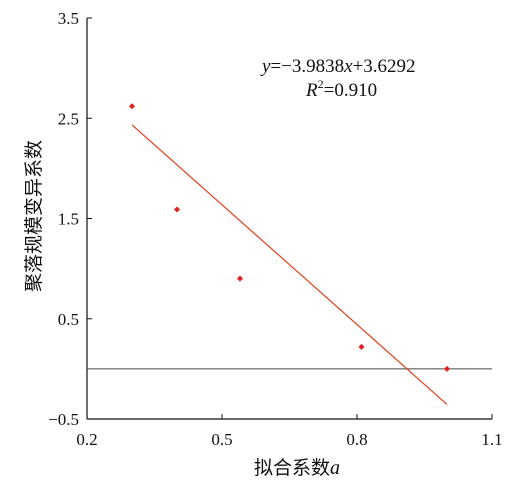 The image size is (517, 489). What do you see at coordinates (34, 216) in the screenshot?
I see `y-axis-title: 聚落规模变异系数` at bounding box center [34, 216].